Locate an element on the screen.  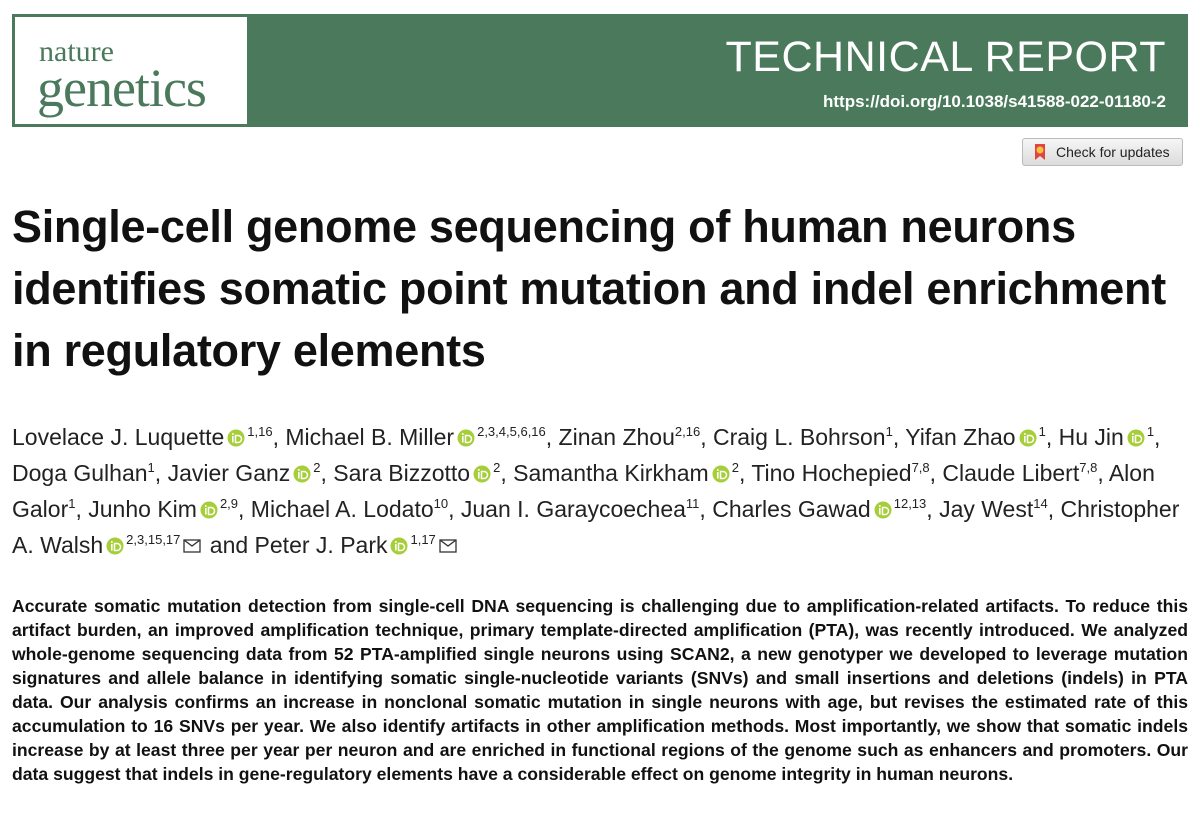
author-affiliations: 10 is located at coordinates (441, 503).